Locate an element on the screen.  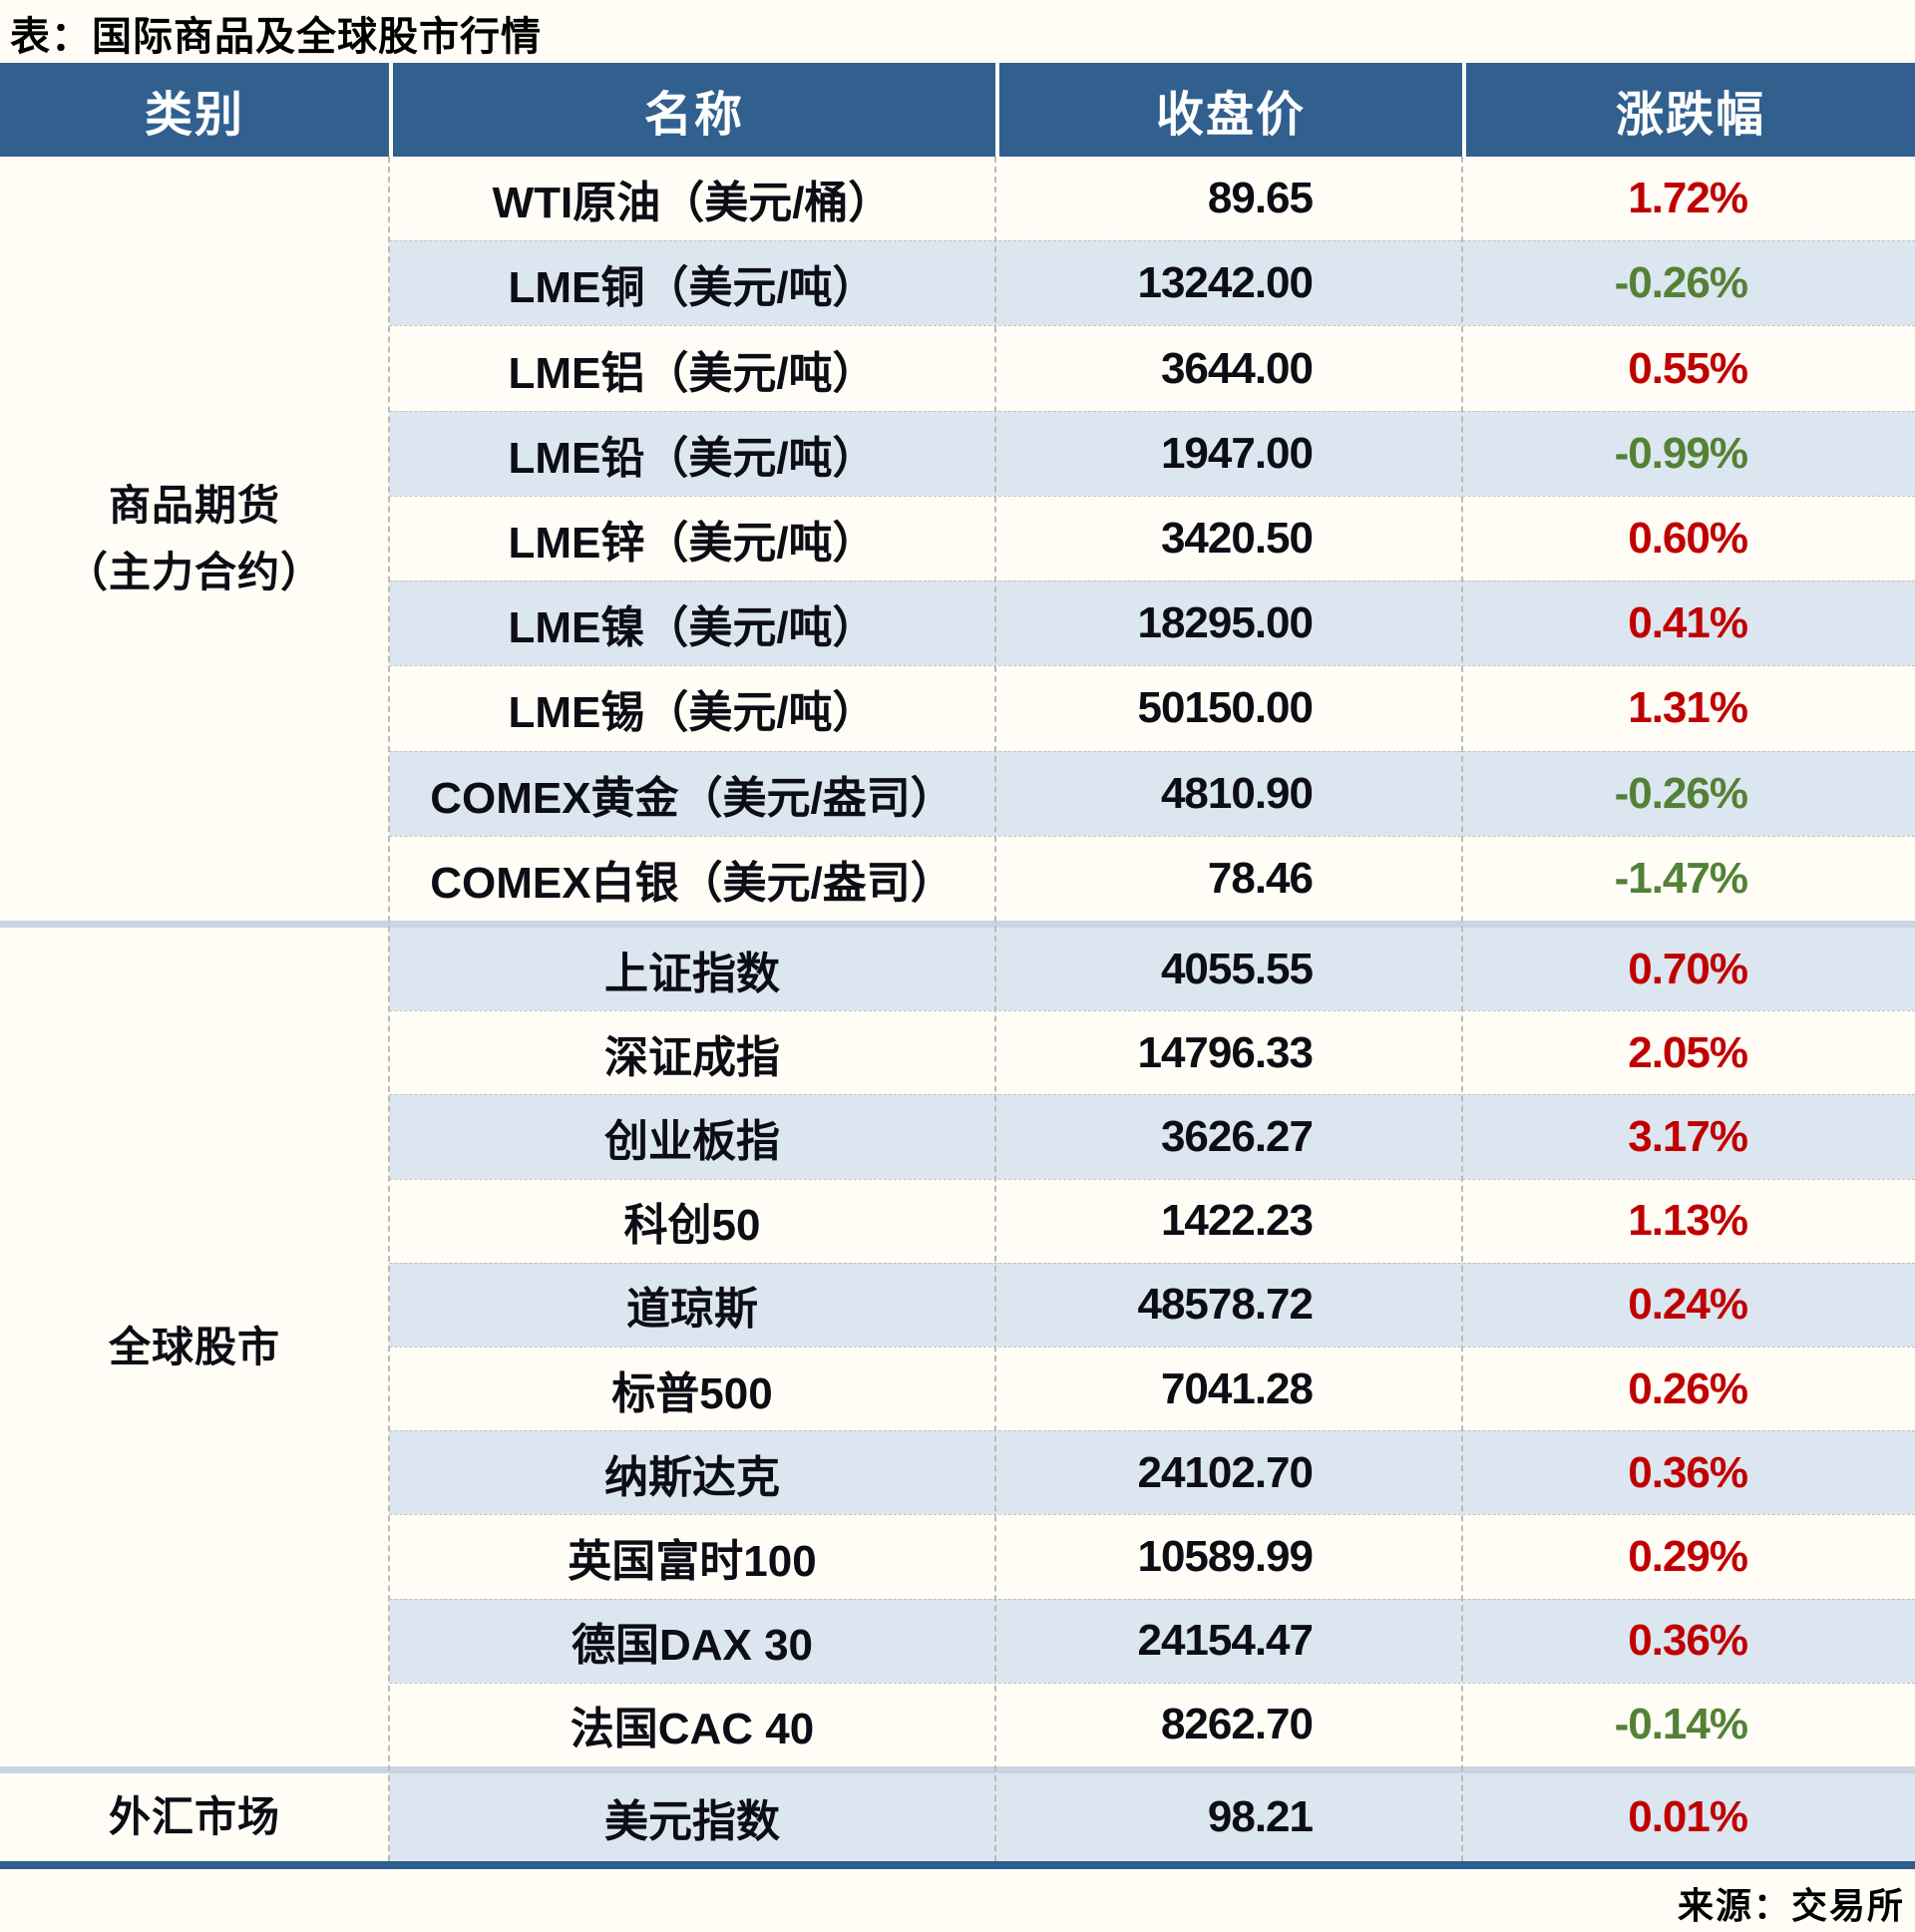
table-row: 英国富时100 10589.99 0.29% is located at coordinates (957, 1556).